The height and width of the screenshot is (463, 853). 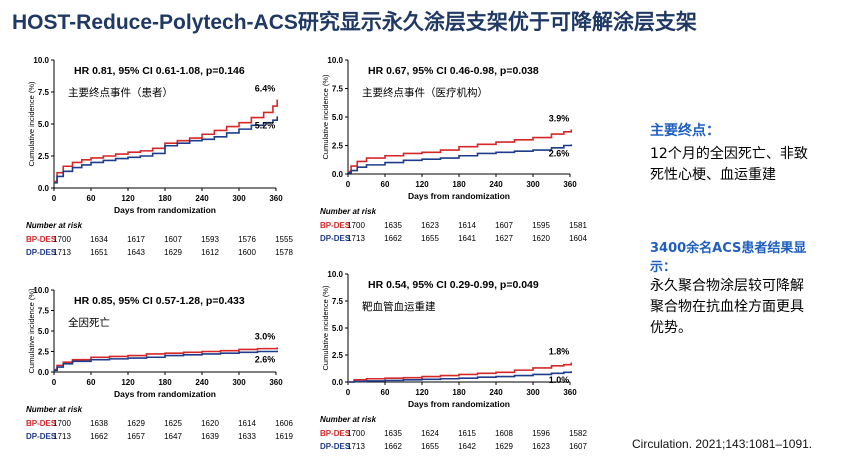 What do you see at coordinates (284, 423) in the screenshot?
I see `risk-value: 1606` at bounding box center [284, 423].